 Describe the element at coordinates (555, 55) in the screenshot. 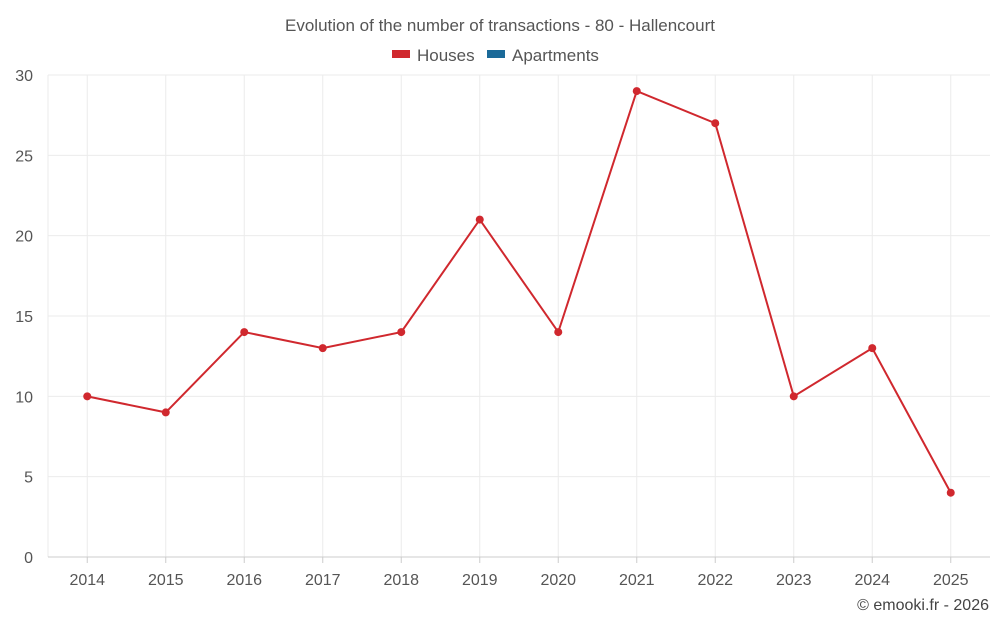

I see `legend-label-apartments: Apartments` at that location.